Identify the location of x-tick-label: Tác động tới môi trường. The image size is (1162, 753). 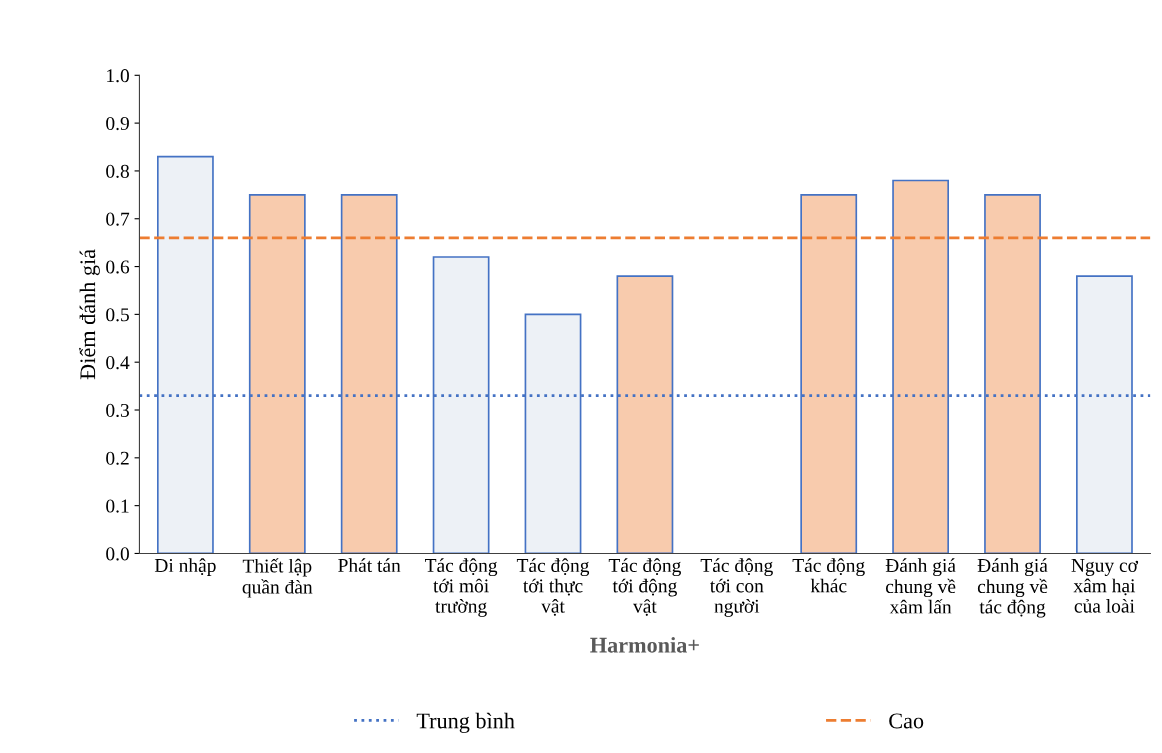
(461, 587).